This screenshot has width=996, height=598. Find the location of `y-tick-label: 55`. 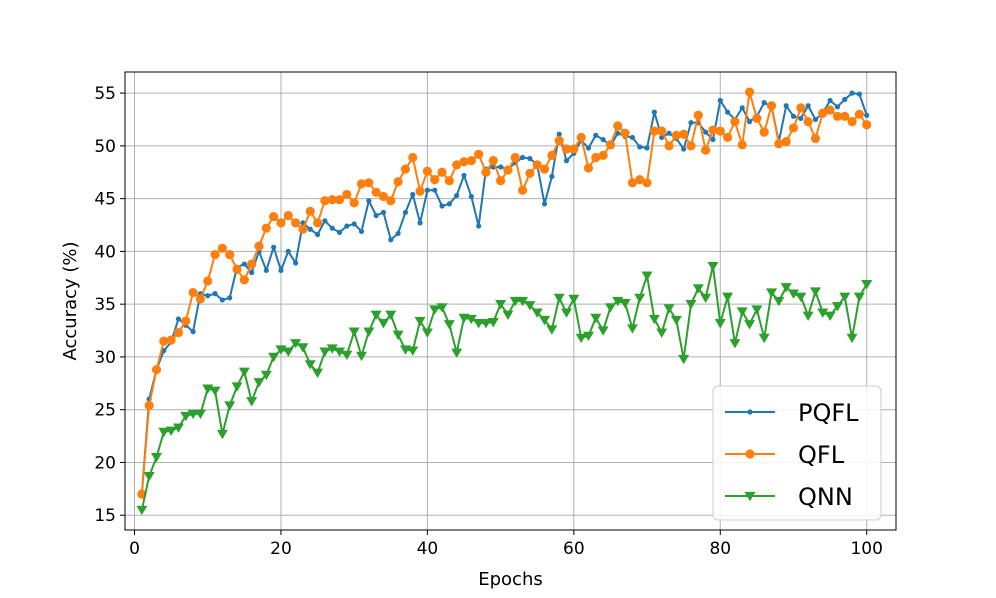

y-tick-label: 55 is located at coordinates (105, 94).